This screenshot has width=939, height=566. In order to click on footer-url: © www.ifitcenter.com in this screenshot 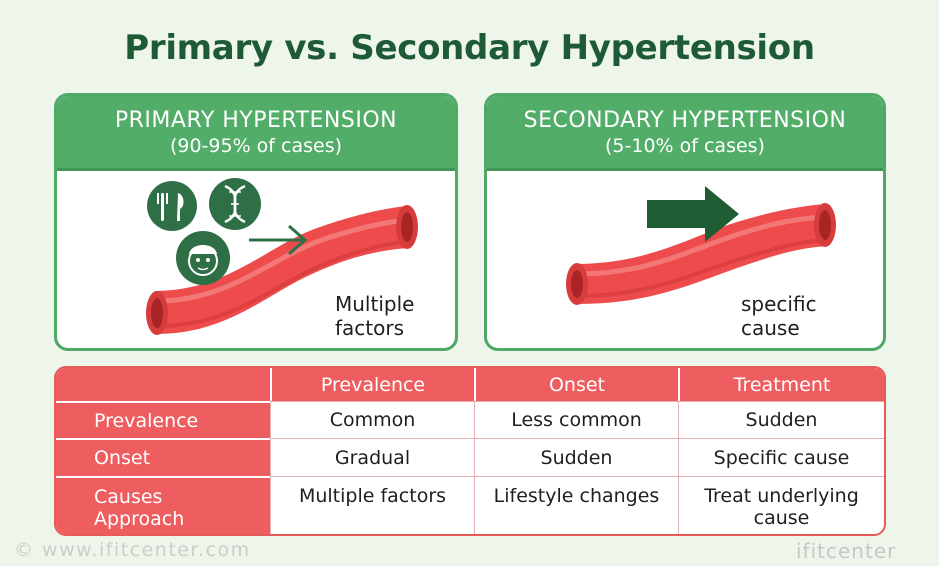, I will do `click(132, 550)`.